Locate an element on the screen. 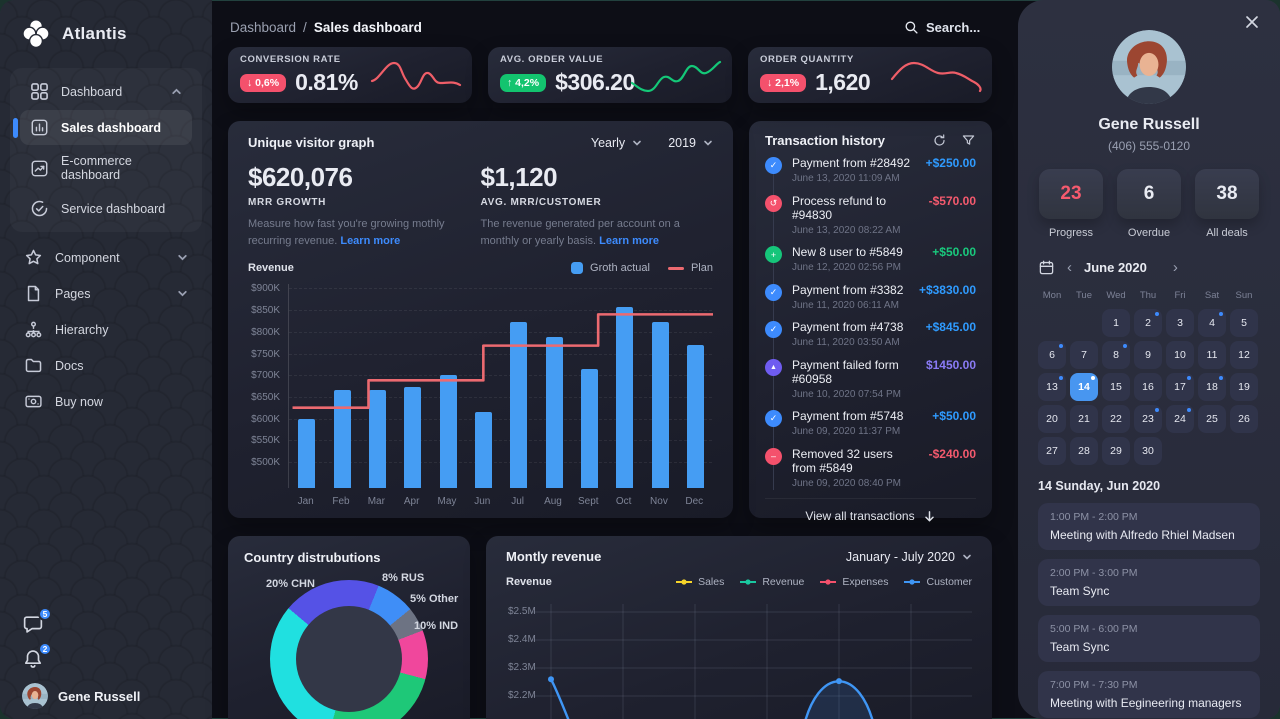  calendar-day-25: 25 is located at coordinates (1212, 419).